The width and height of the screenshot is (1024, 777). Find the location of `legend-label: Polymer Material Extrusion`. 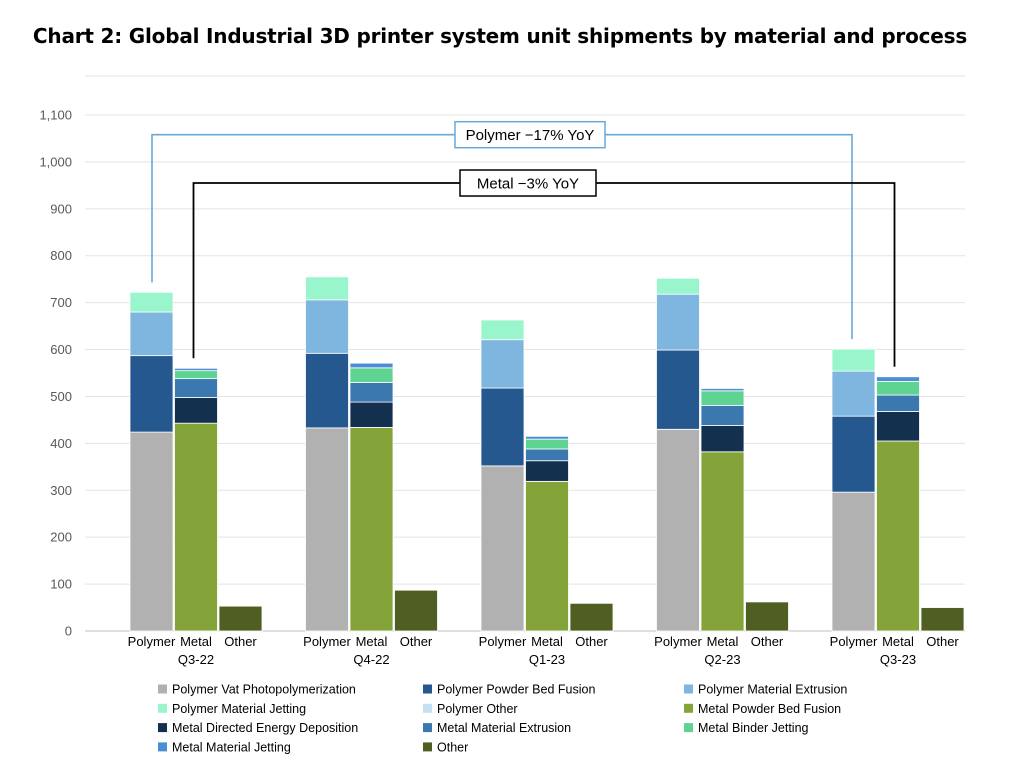

legend-label: Polymer Material Extrusion is located at coordinates (772, 690).